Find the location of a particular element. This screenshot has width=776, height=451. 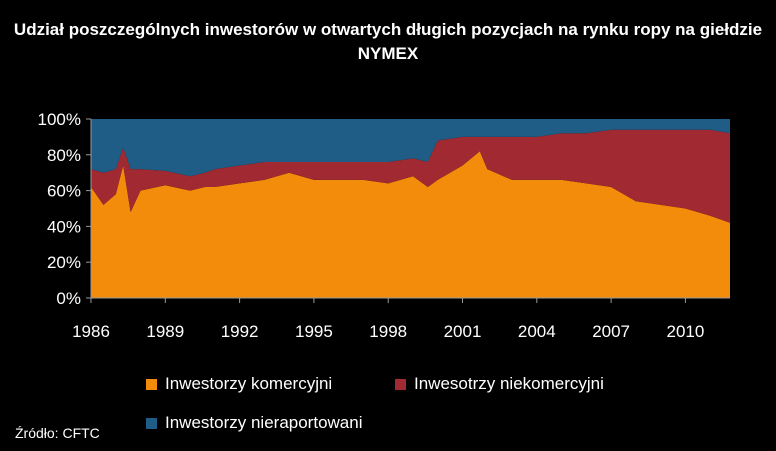

y-tick-label: 100% is located at coordinates (59, 119).